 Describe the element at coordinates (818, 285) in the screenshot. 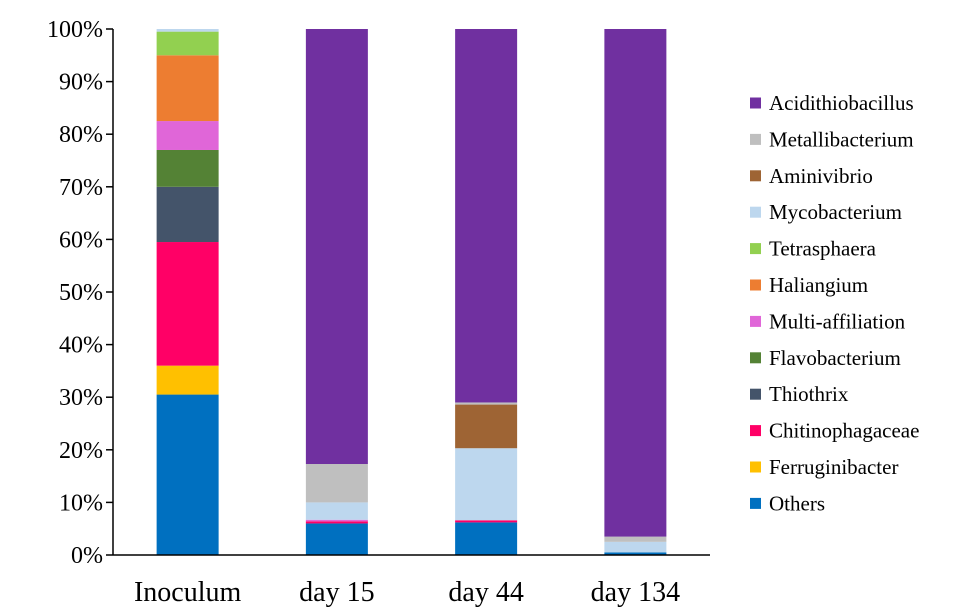

I see `legend-label-haliangium: Haliangium` at that location.